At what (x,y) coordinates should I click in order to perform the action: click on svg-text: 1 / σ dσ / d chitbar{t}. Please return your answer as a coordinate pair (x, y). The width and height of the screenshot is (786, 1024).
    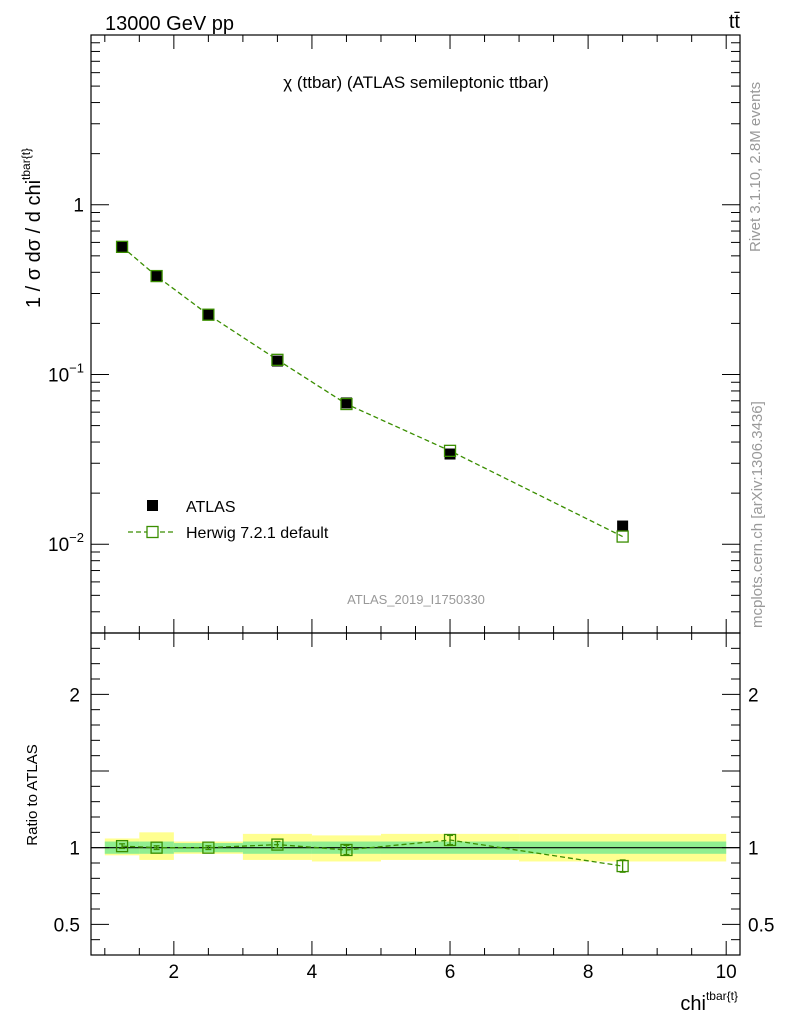
    Looking at the image, I should click on (32, 228).